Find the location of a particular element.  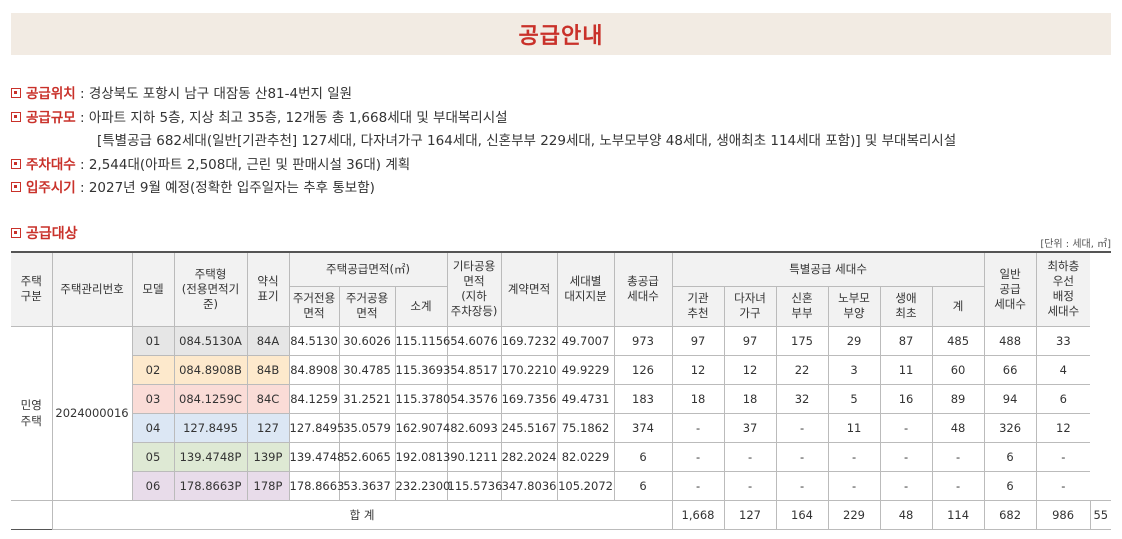

cell-sum: 48 is located at coordinates (958, 427).